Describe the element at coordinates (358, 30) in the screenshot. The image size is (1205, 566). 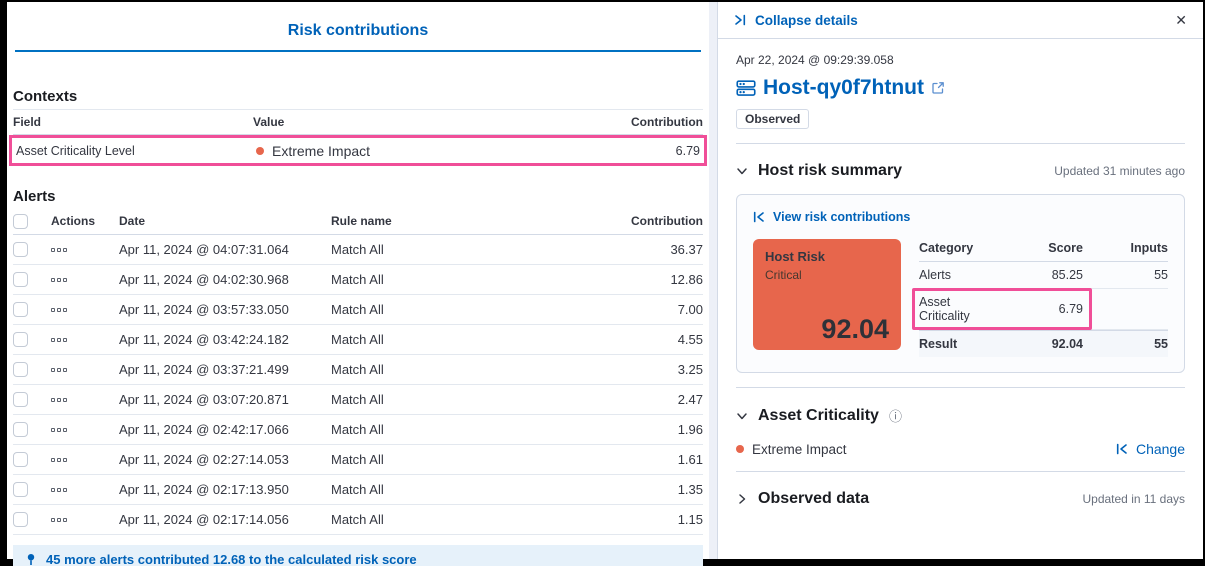
I see `page-title: Risk contributions` at that location.